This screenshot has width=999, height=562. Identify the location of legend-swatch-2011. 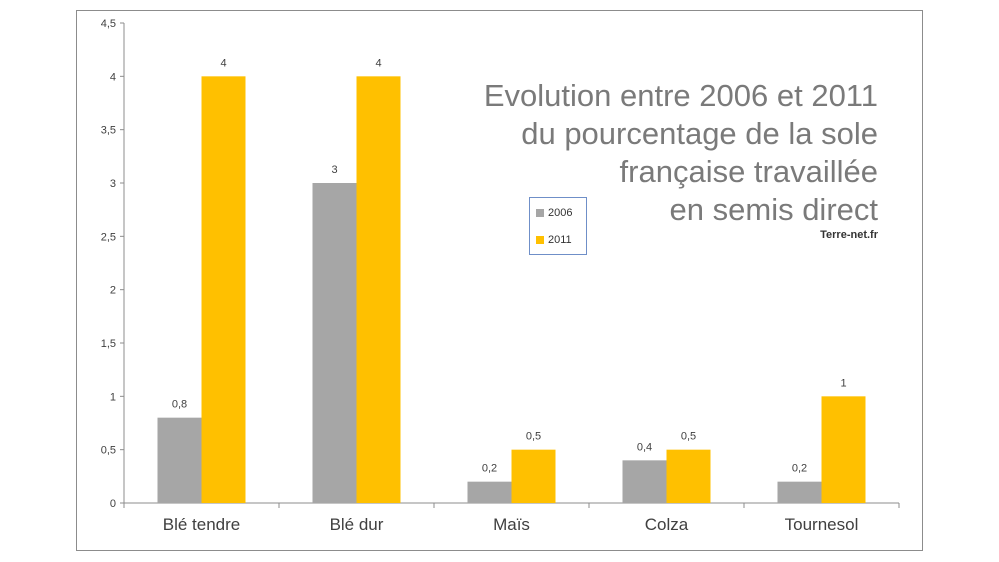
(540, 240).